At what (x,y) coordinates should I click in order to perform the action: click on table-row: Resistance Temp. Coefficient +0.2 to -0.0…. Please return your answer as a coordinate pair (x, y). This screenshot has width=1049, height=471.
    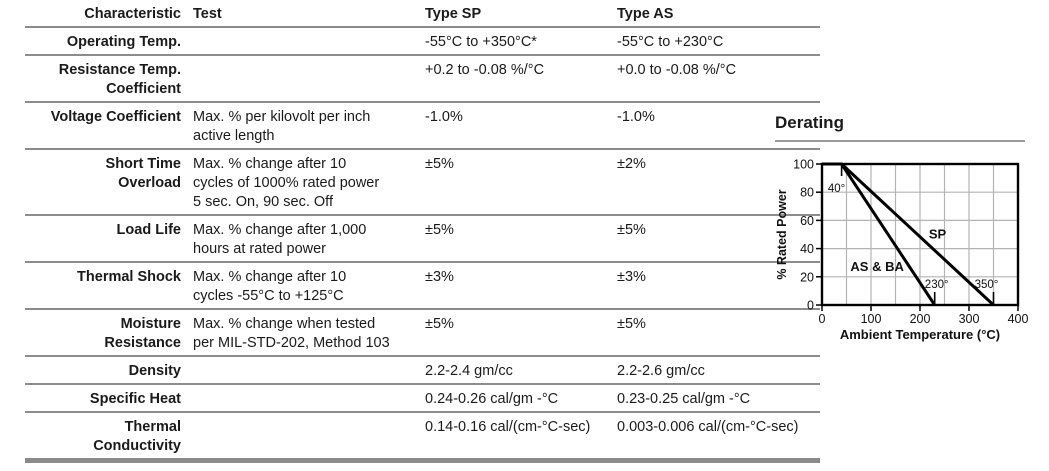
    Looking at the image, I should click on (422, 79).